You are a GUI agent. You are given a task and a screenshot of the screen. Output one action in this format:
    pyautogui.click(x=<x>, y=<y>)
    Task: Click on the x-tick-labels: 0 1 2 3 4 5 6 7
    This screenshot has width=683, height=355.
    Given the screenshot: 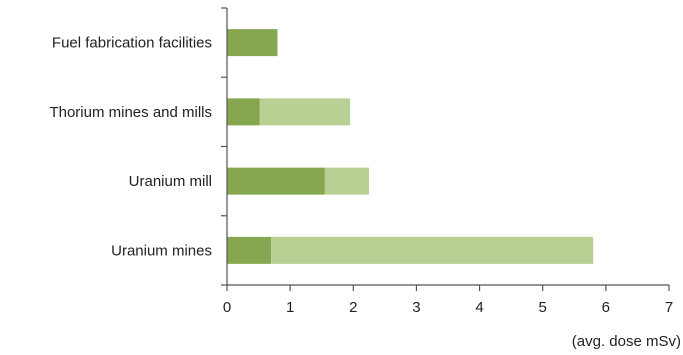 What is the action you would take?
    pyautogui.click(x=448, y=307)
    